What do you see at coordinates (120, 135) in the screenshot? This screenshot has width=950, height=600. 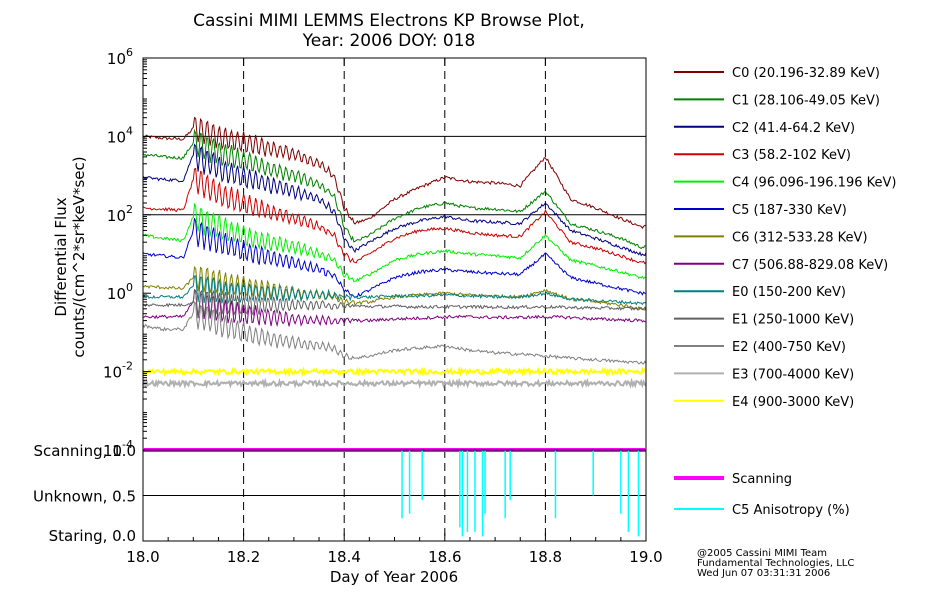 I see `y-tick-label-4: 10⁴` at bounding box center [120, 135].